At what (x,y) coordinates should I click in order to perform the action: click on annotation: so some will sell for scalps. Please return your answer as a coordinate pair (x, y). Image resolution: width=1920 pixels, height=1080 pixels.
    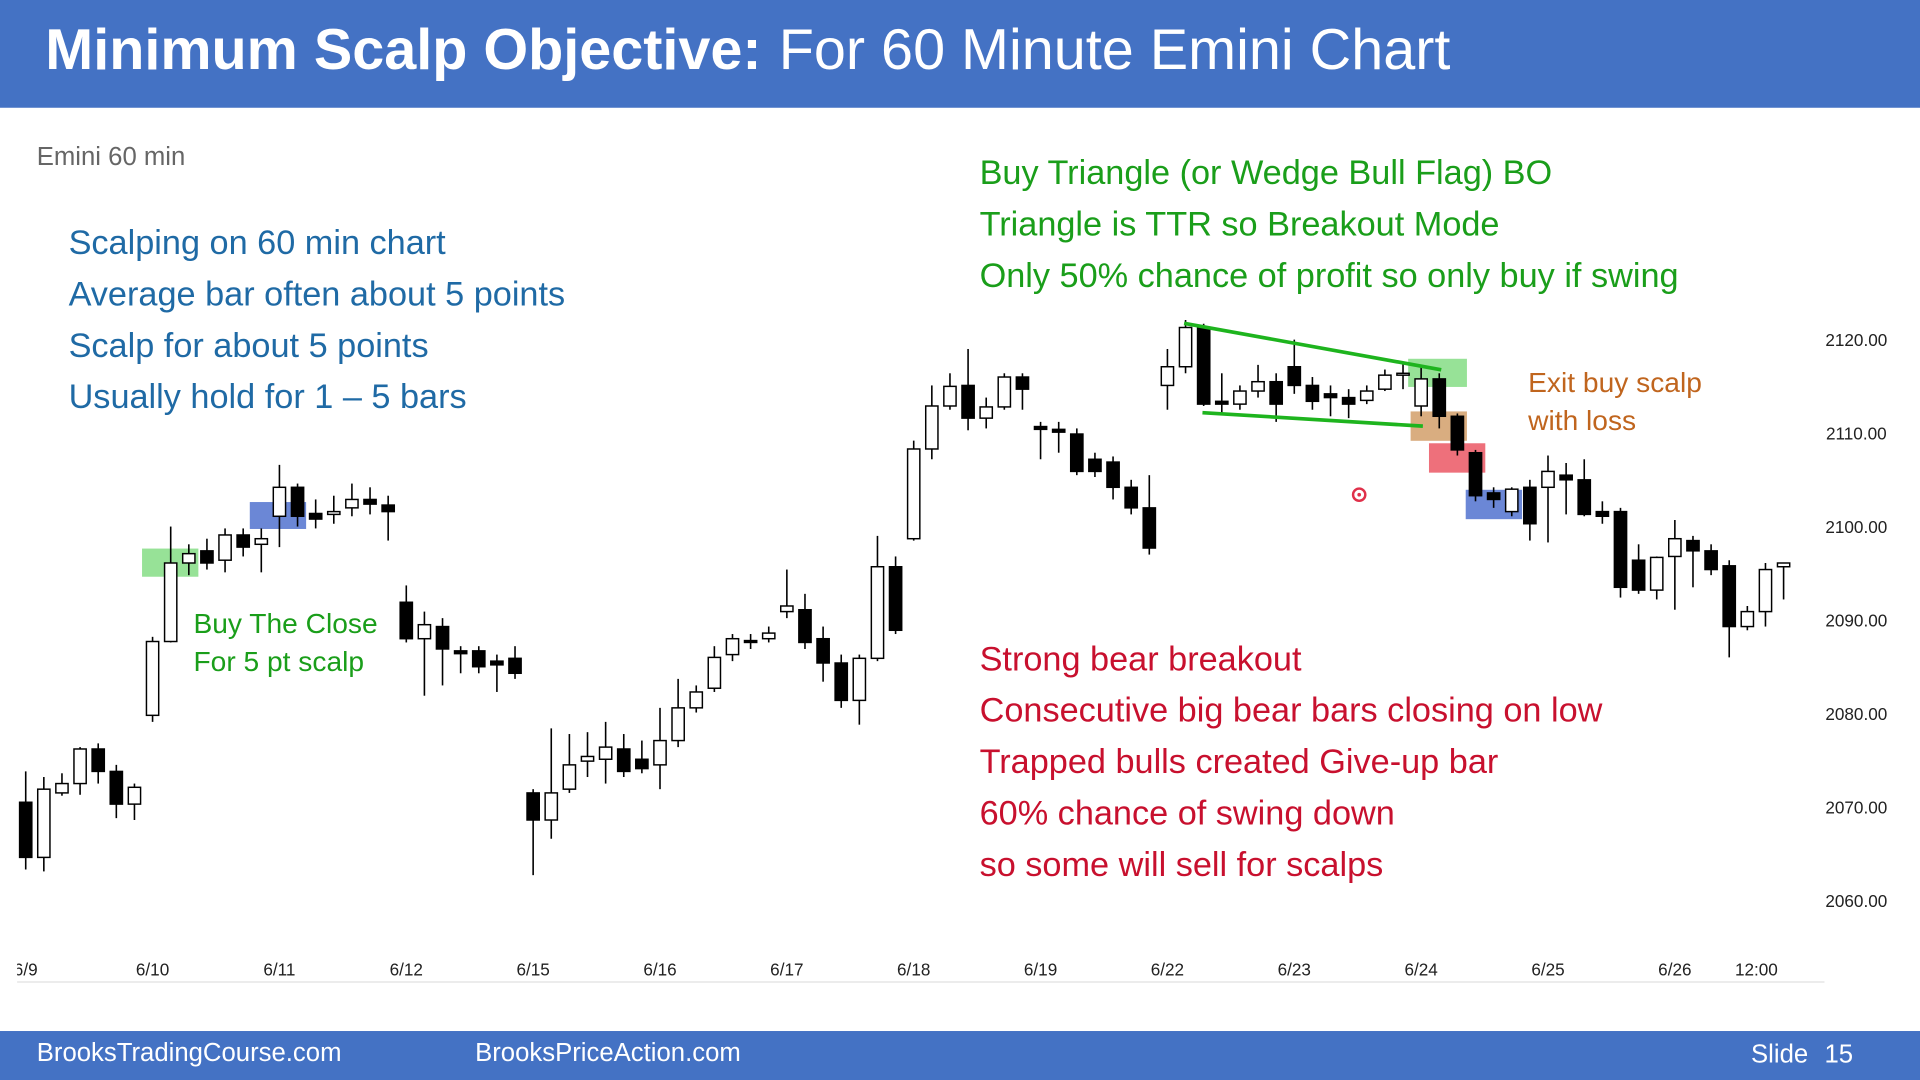
    Looking at the image, I should click on (1182, 865).